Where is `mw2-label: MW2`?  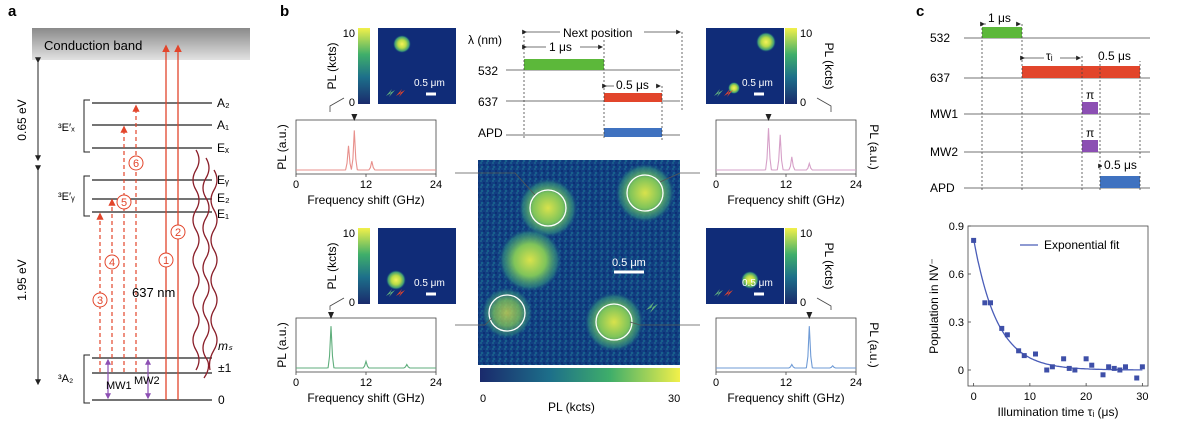 mw2-label: MW2 is located at coordinates (147, 381).